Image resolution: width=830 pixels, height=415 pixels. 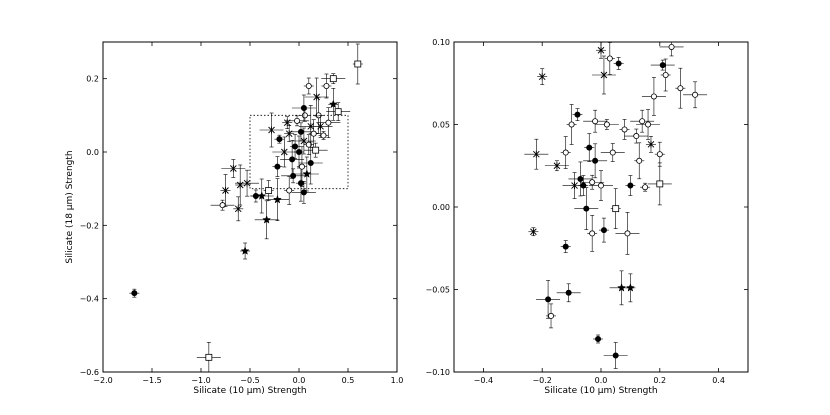 I want to click on y-tick-label: −0.4, so click(x=89, y=299).